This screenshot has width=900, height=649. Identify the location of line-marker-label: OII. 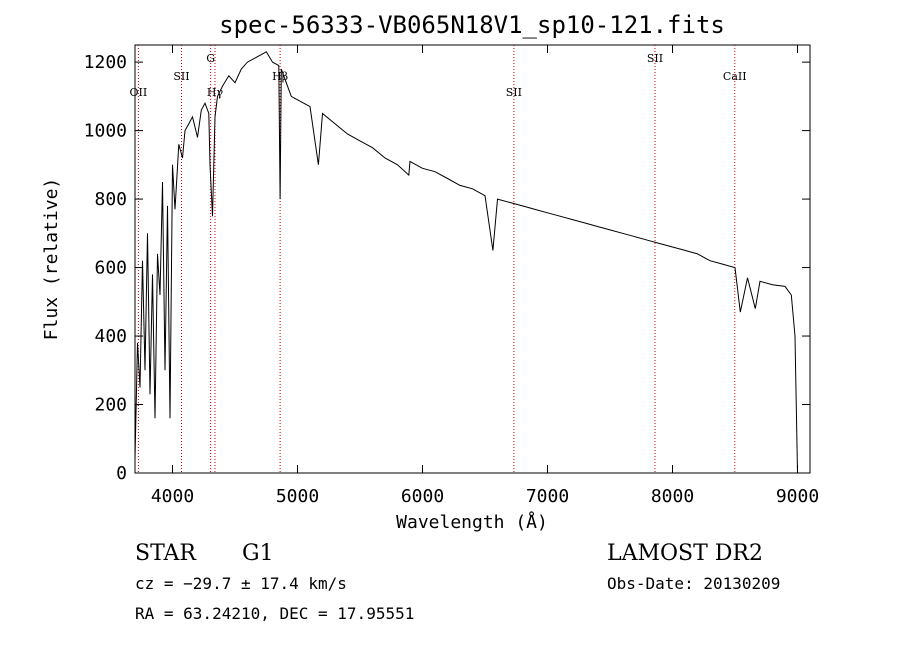
(139, 92).